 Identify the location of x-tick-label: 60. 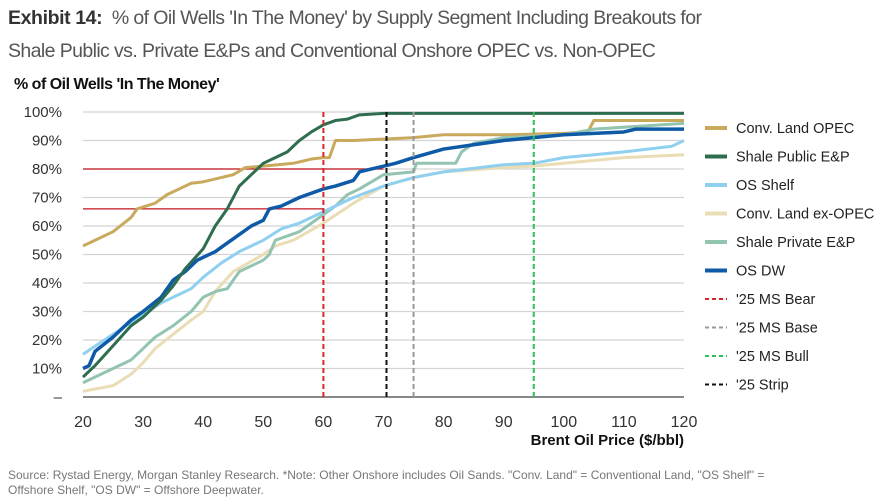
(324, 422).